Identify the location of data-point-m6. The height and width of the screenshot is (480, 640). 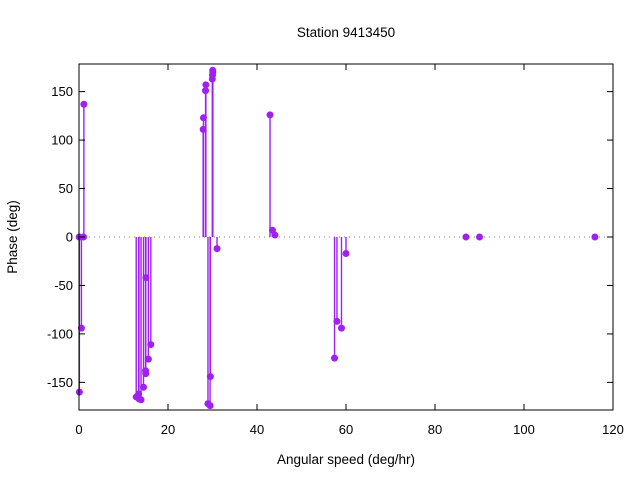
(466, 237).